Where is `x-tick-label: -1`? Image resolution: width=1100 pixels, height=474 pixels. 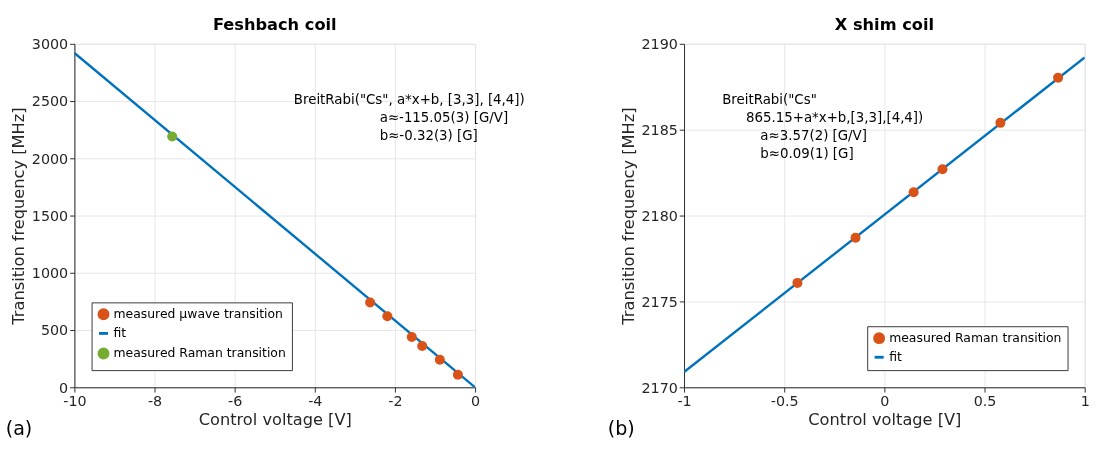 x-tick-label: -1 is located at coordinates (684, 400).